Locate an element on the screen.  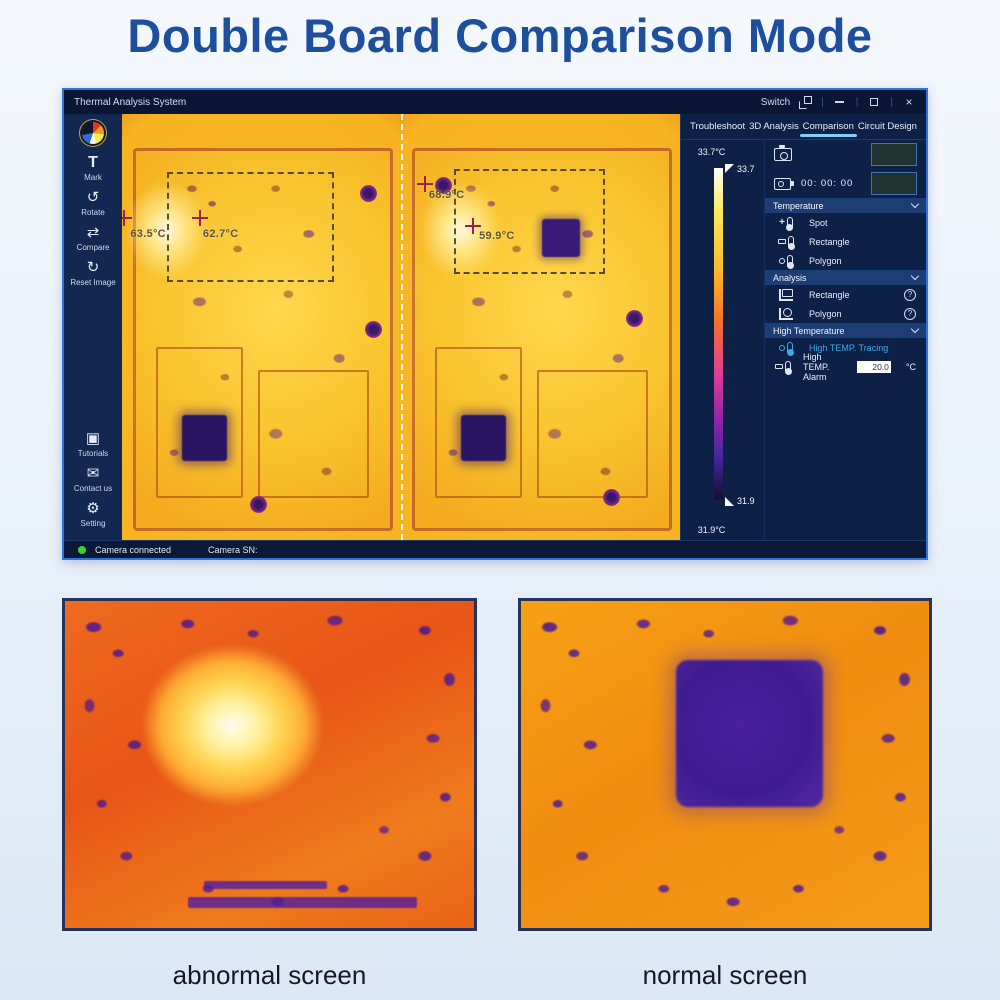
maximize-button is located at coordinates (874, 102).